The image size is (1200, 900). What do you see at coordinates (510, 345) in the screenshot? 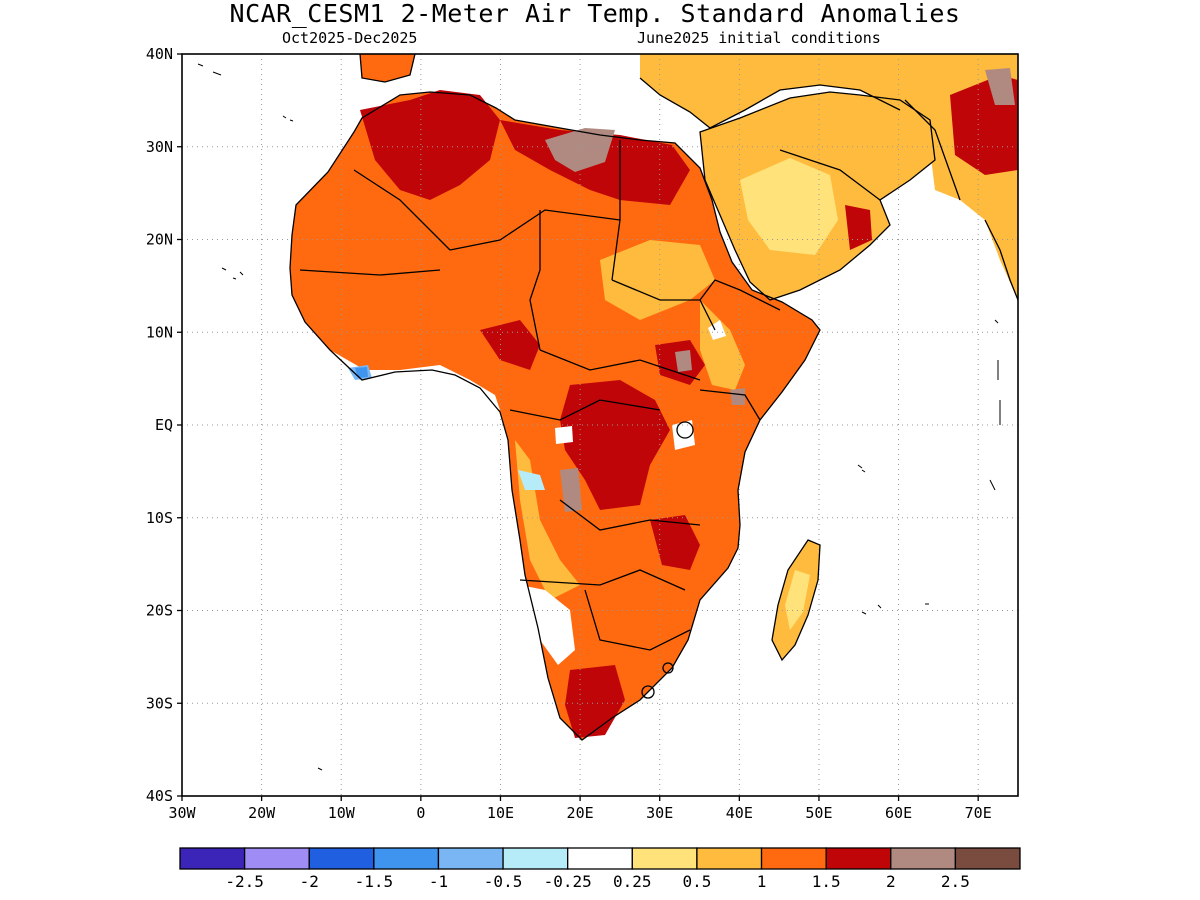
I see `gulf-guinea-strong-anomaly` at bounding box center [510, 345].